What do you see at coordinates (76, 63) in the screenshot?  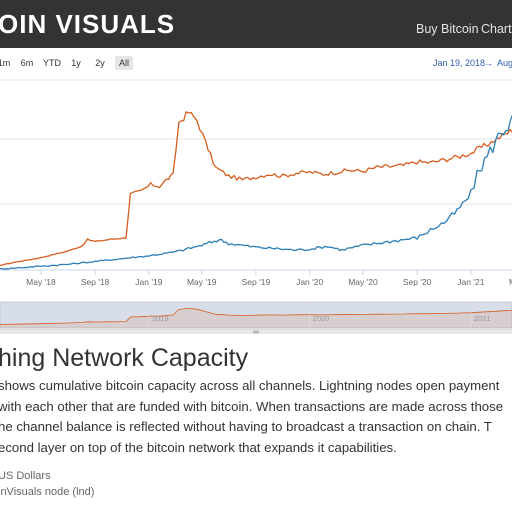 I see `range-button-1y: 1y` at bounding box center [76, 63].